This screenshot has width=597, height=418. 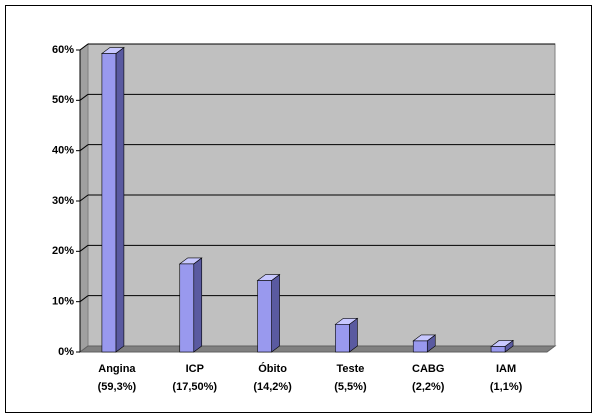 I want to click on y-tick-label: 40%, so click(x=63, y=151).